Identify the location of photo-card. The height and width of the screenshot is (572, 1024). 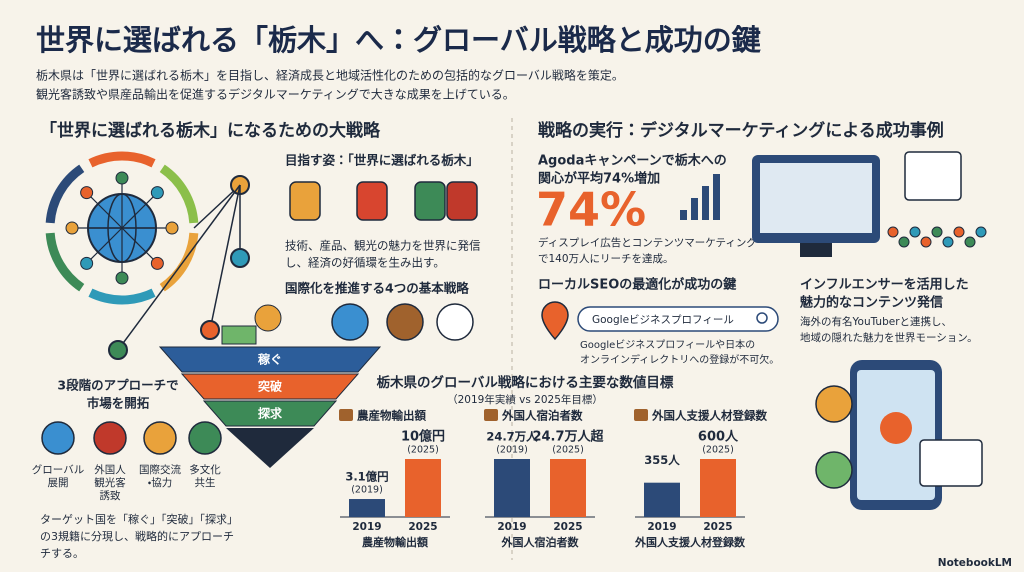
(951, 463).